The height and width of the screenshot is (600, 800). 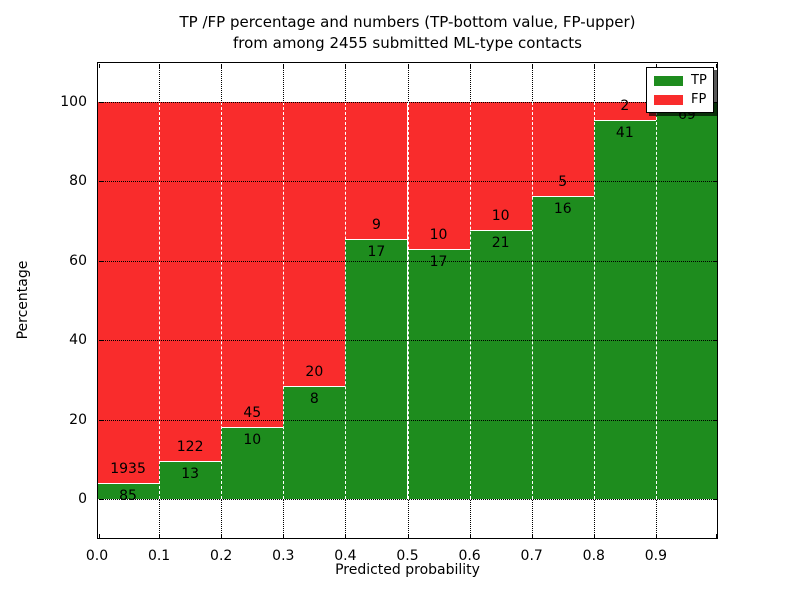 I want to click on bar-fp-count-label: 45, so click(x=252, y=412).